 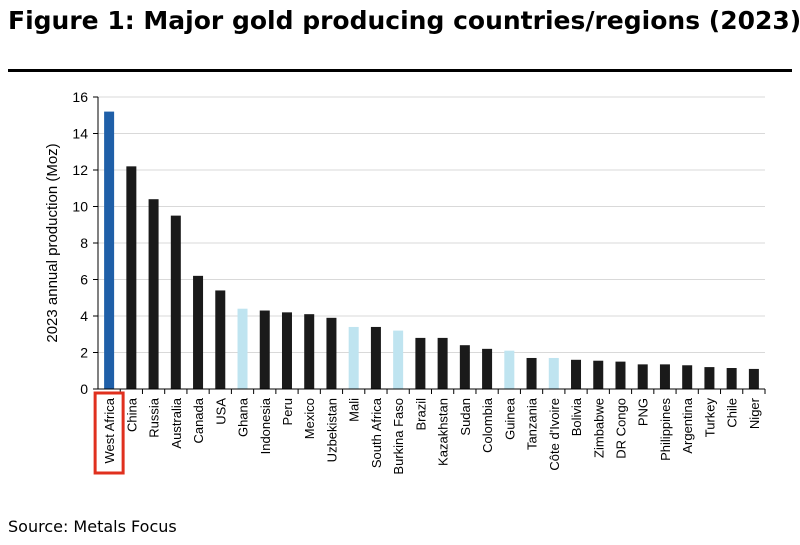 What do you see at coordinates (243, 417) in the screenshot?
I see `x-tick-label: Ghana` at bounding box center [243, 417].